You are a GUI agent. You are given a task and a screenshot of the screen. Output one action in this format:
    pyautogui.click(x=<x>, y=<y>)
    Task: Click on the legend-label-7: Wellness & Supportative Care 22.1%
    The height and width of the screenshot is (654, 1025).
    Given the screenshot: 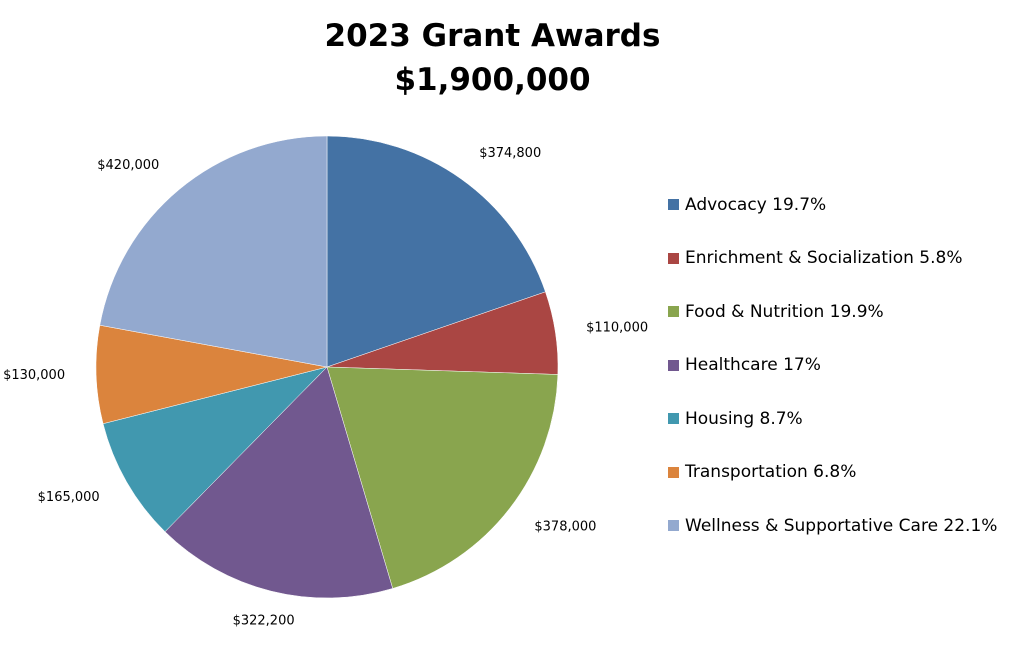 What is the action you would take?
    pyautogui.click(x=841, y=525)
    